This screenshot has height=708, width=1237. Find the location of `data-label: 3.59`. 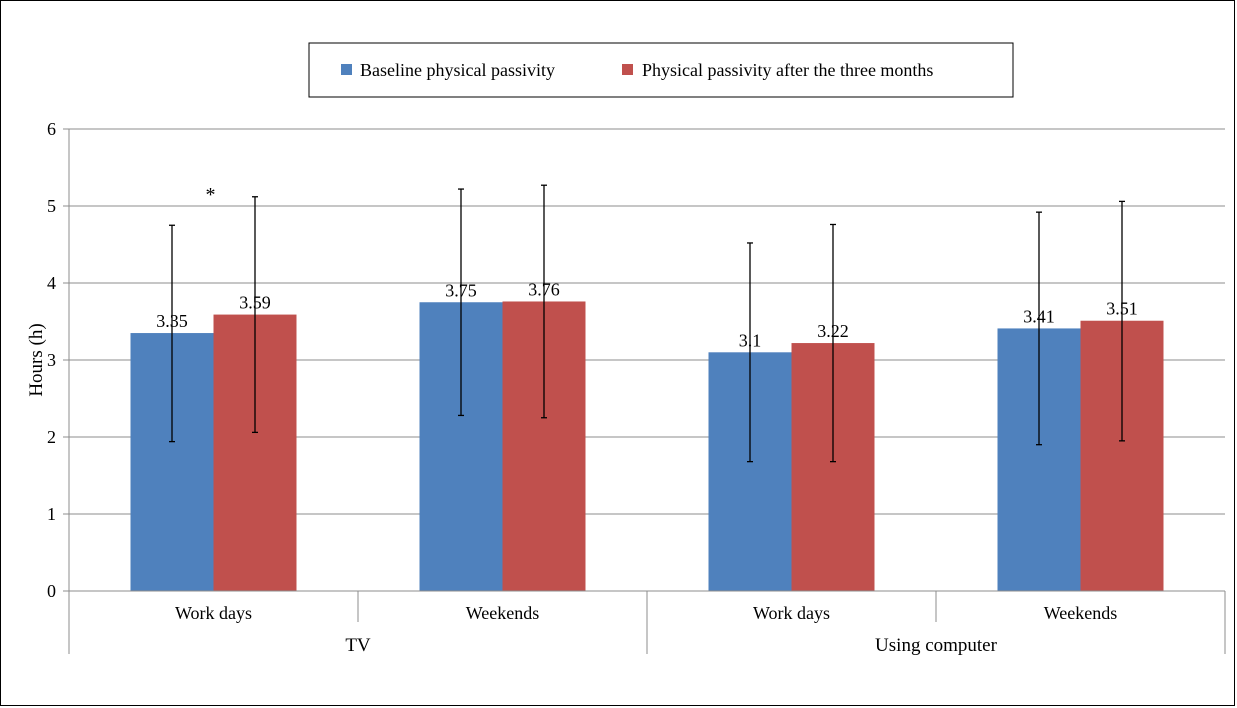

data-label: 3.59 is located at coordinates (255, 303).